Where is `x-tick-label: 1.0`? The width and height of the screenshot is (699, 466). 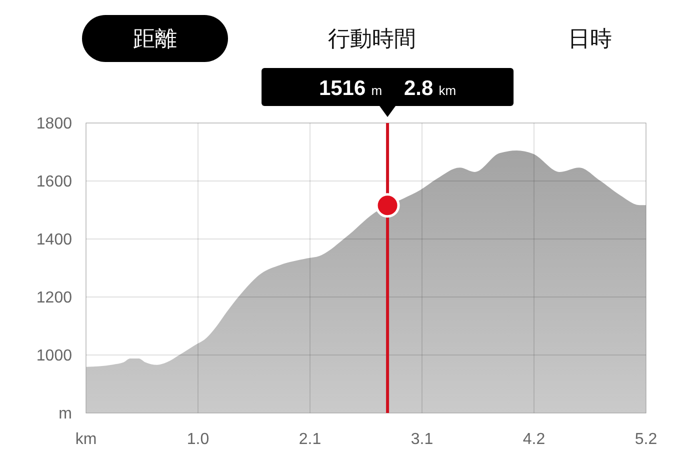
x-tick-label: 1.0 is located at coordinates (198, 439).